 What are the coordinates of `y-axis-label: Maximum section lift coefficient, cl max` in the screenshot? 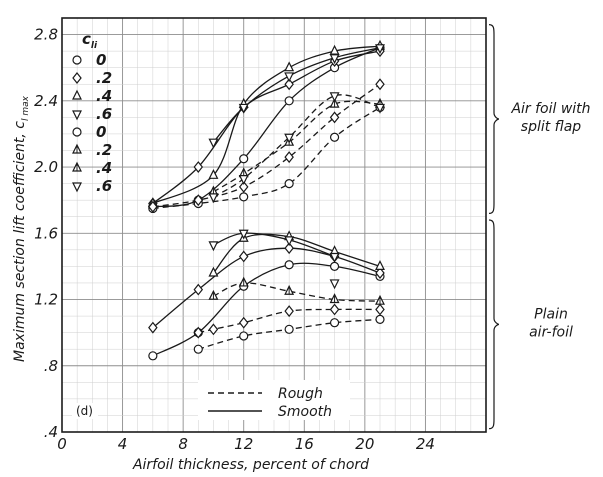 It's located at (21, 228).